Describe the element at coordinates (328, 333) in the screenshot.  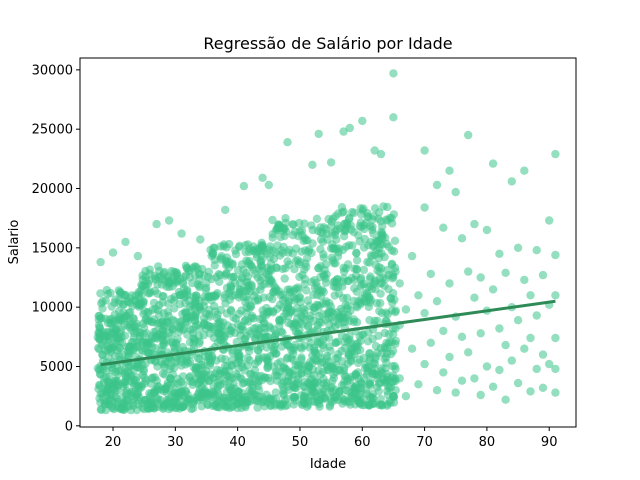
I see `regression-line` at that location.